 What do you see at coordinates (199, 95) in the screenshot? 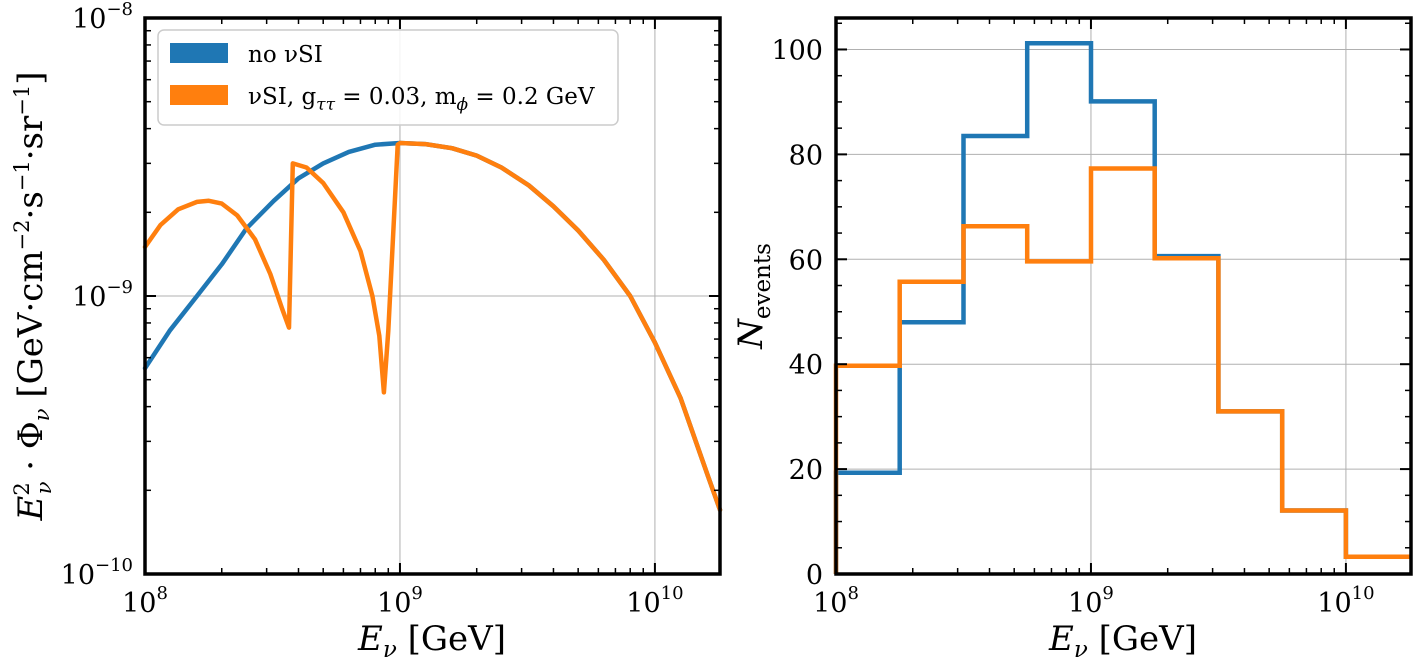
I see `legend-swatch-si` at bounding box center [199, 95].